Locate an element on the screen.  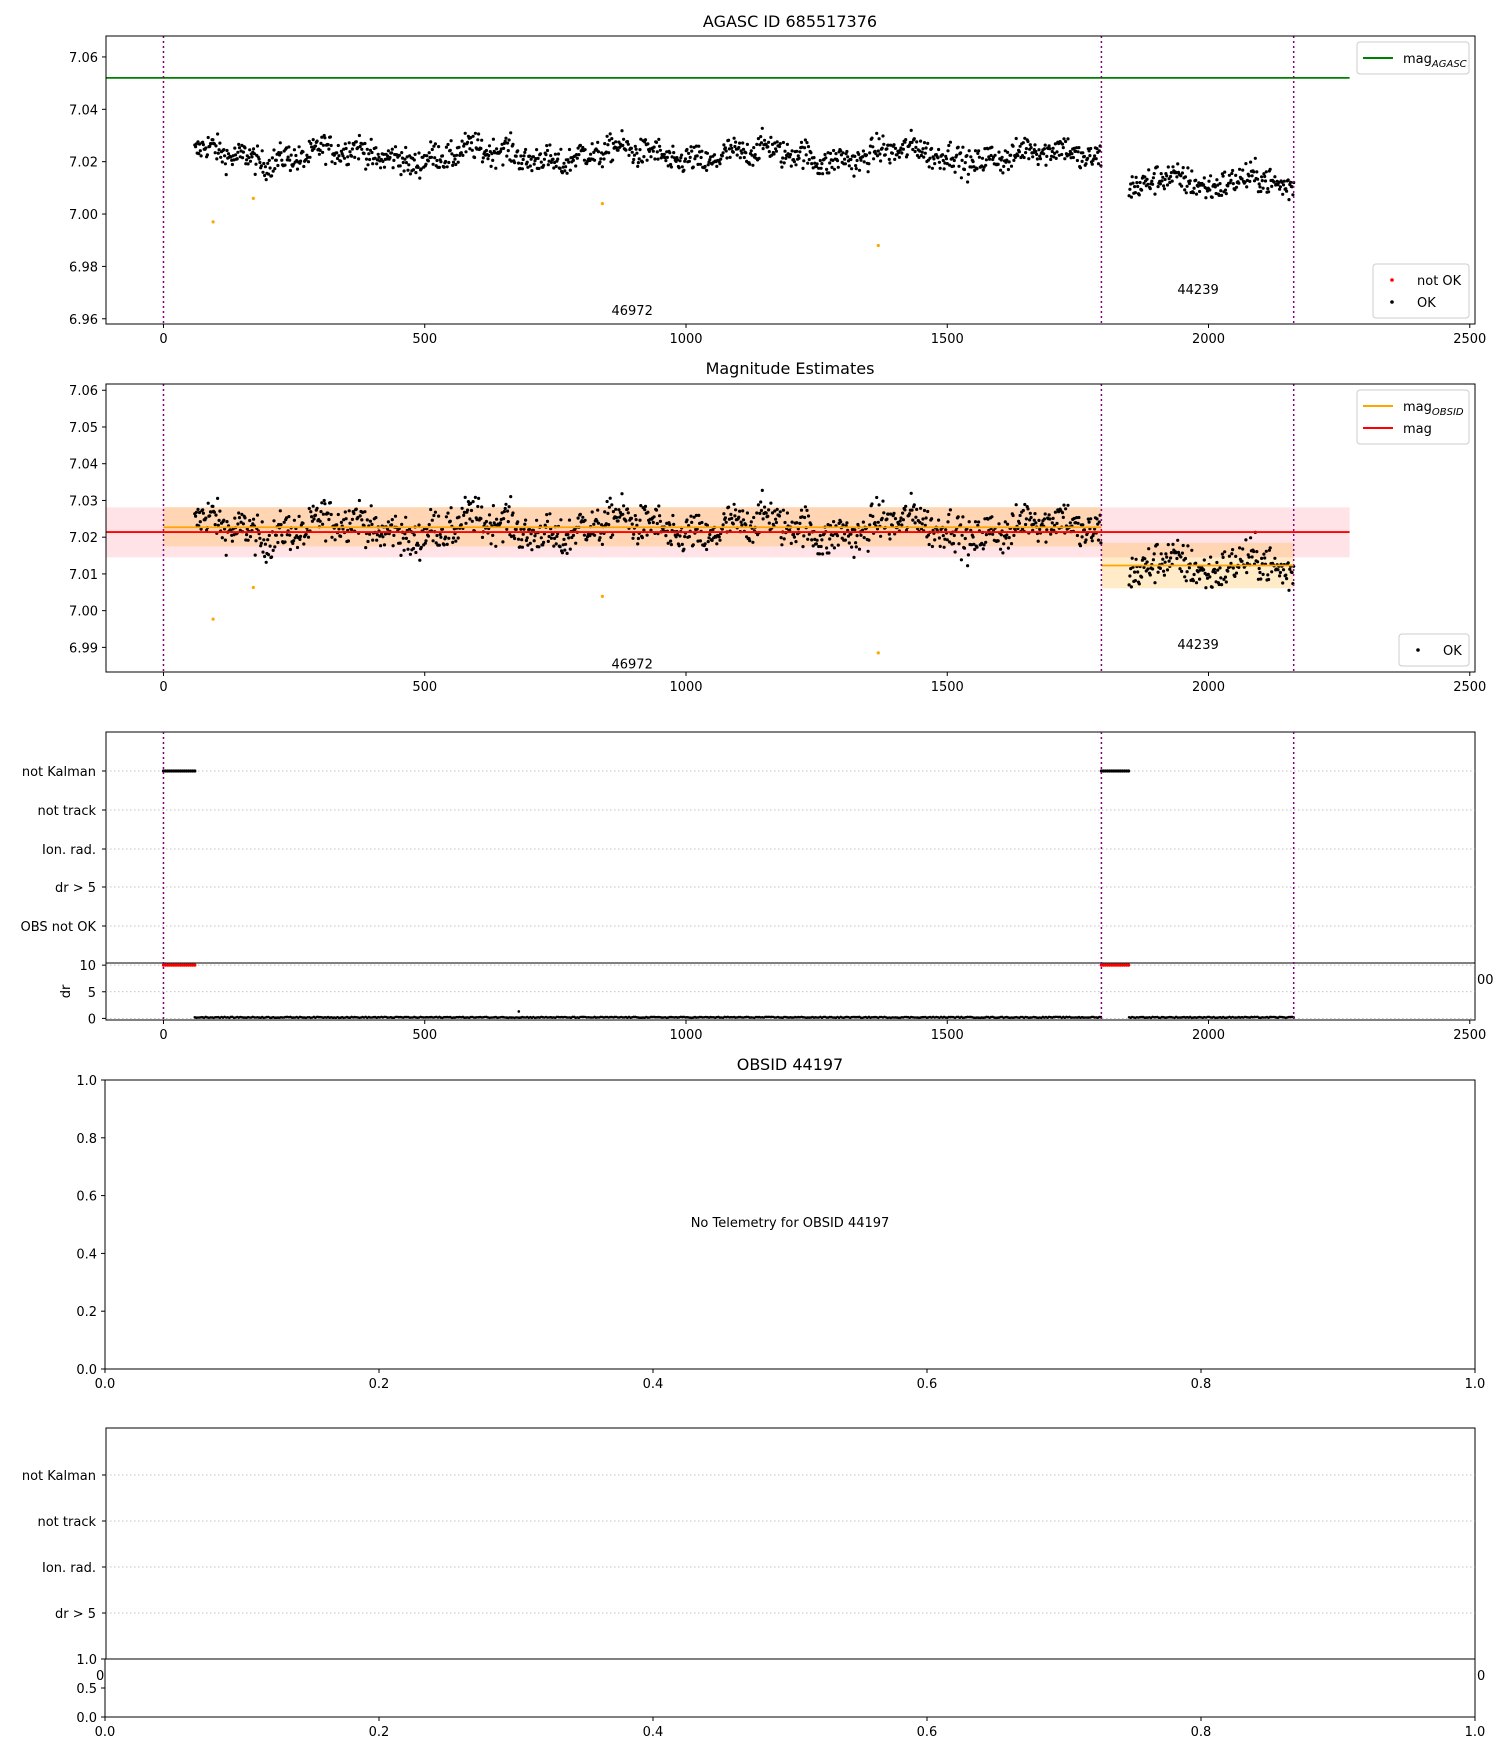
y-tick-label: 7.05 is located at coordinates (83, 428).